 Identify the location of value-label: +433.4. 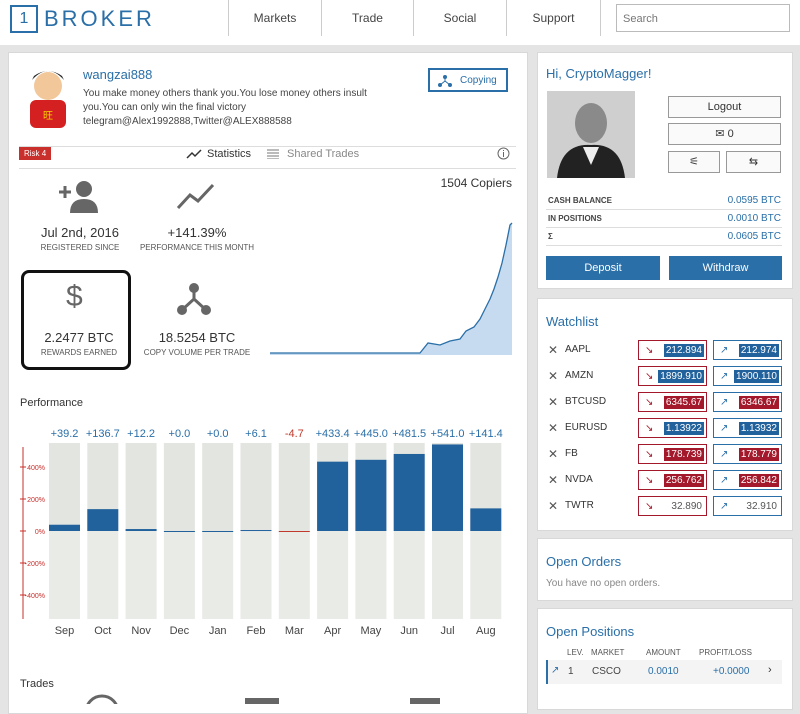
(333, 434).